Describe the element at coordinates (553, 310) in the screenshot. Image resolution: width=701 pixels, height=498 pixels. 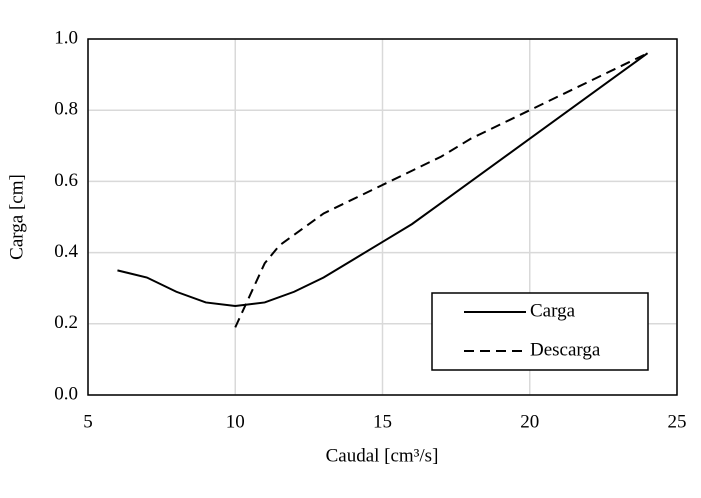
I see `legend-label: Carga` at that location.